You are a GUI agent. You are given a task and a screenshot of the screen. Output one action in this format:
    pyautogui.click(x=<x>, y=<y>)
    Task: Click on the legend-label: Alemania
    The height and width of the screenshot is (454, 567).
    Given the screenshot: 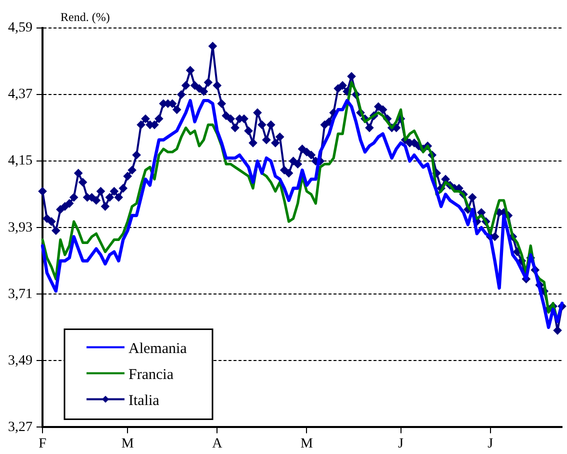 What is the action you would take?
    pyautogui.click(x=158, y=349)
    